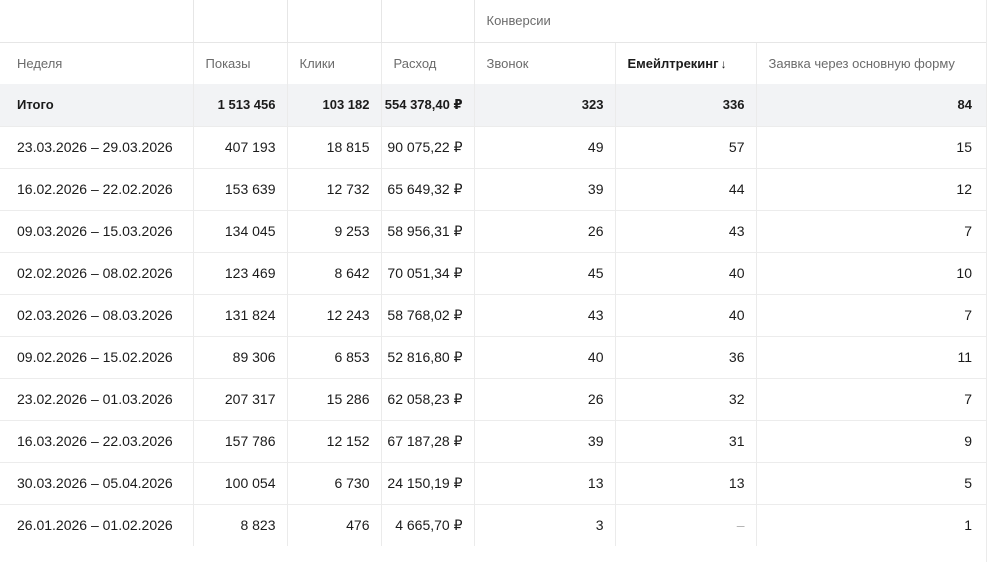  Describe the element at coordinates (673, 63) in the screenshot. I see `column-header-email-tracking-label: Емейлтрекинг` at that location.